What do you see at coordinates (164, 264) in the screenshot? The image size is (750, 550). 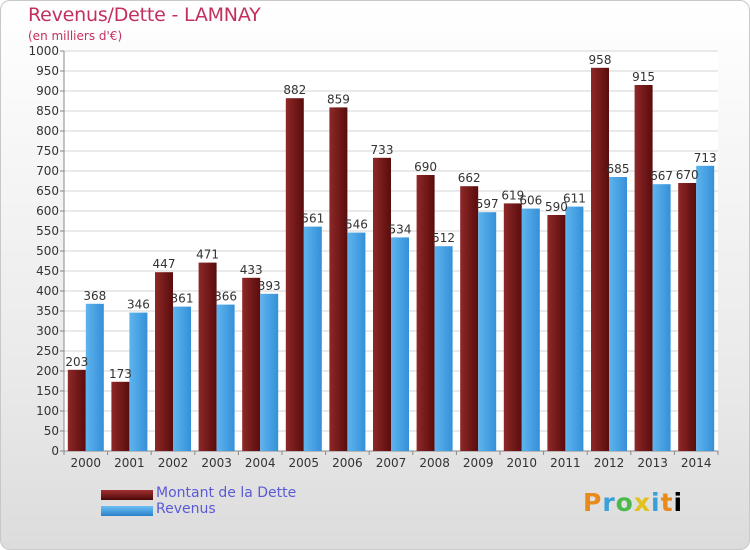 I see `data-label-debt: 447` at bounding box center [164, 264].